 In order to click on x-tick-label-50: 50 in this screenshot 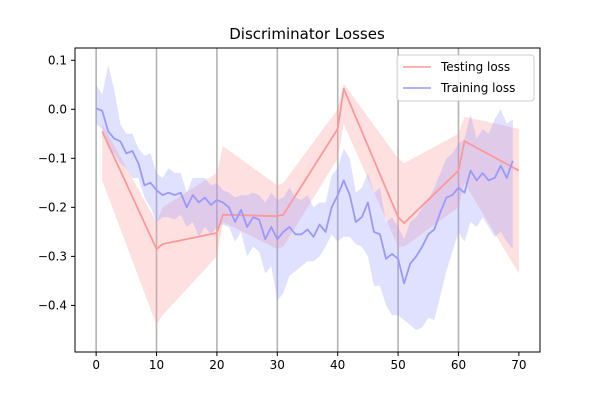, I will do `click(397, 365)`.